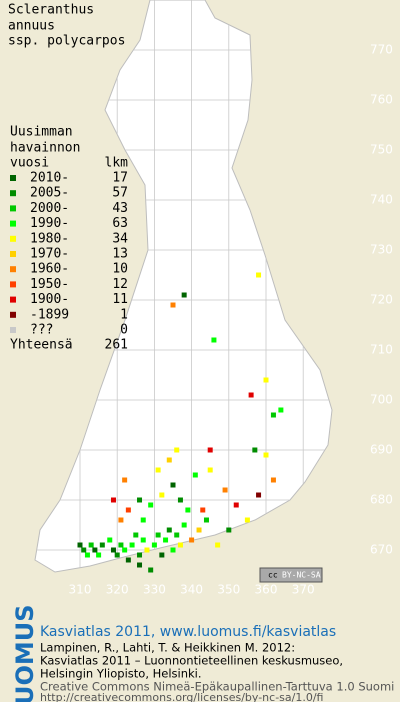 The height and width of the screenshot is (702, 400). What do you see at coordinates (120, 254) in the screenshot?
I see `legend-count: 13` at bounding box center [120, 254].